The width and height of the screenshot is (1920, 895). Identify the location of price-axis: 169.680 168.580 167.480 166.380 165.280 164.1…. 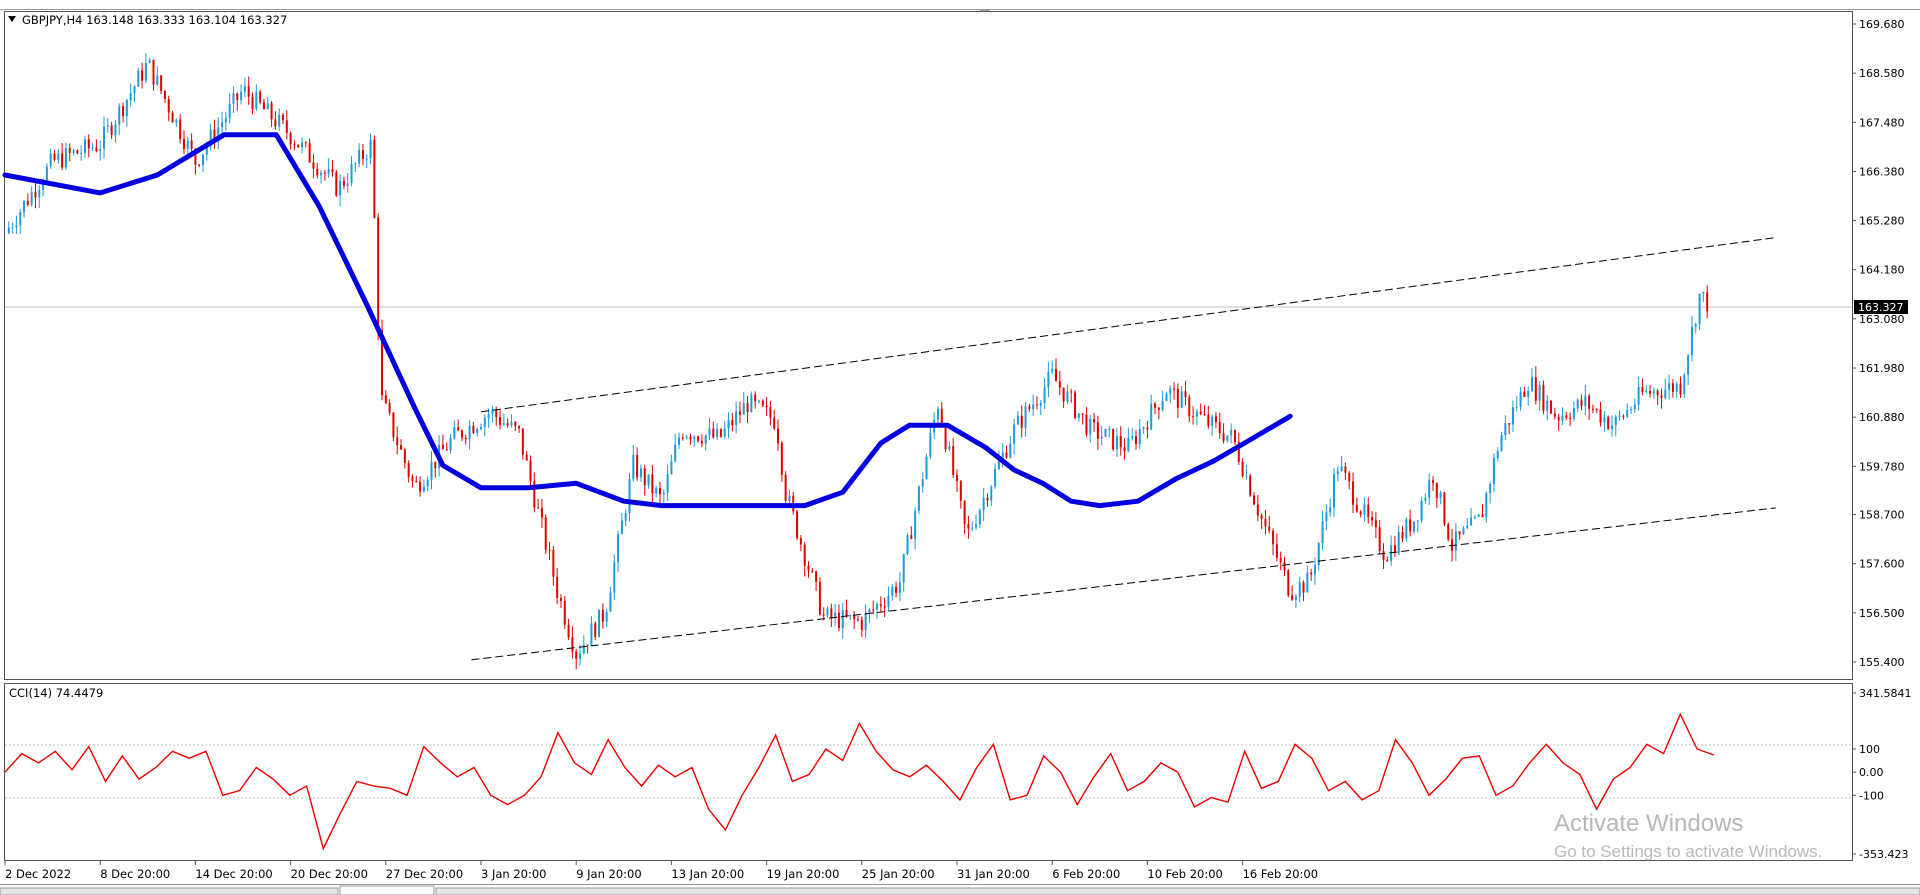
(1878, 343).